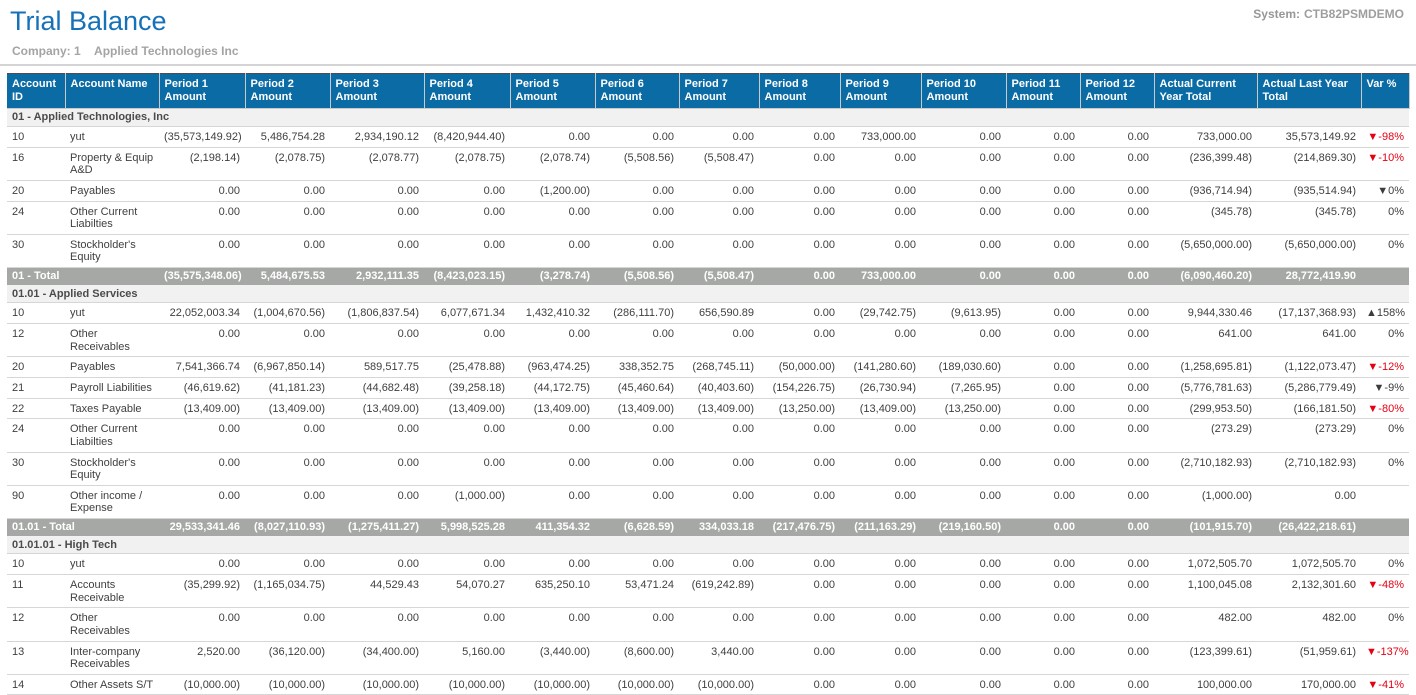 This screenshot has width=1416, height=695. What do you see at coordinates (377, 658) in the screenshot?
I see `period-amount-cell: (34,400.00)` at bounding box center [377, 658].